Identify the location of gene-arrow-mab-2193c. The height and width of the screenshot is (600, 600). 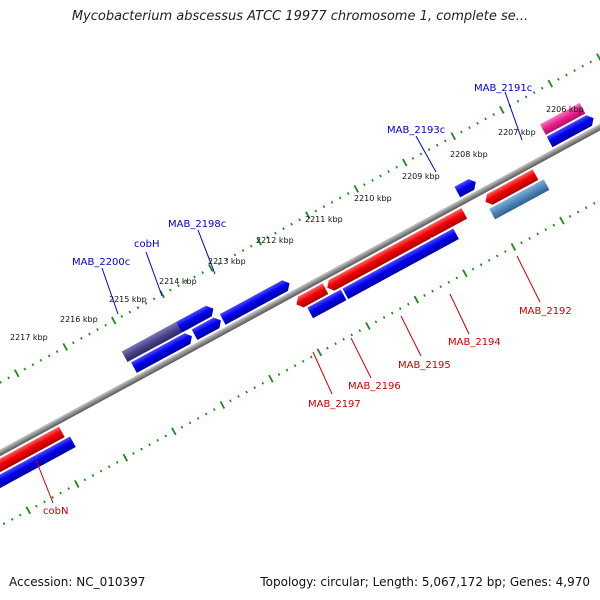
(466, 187).